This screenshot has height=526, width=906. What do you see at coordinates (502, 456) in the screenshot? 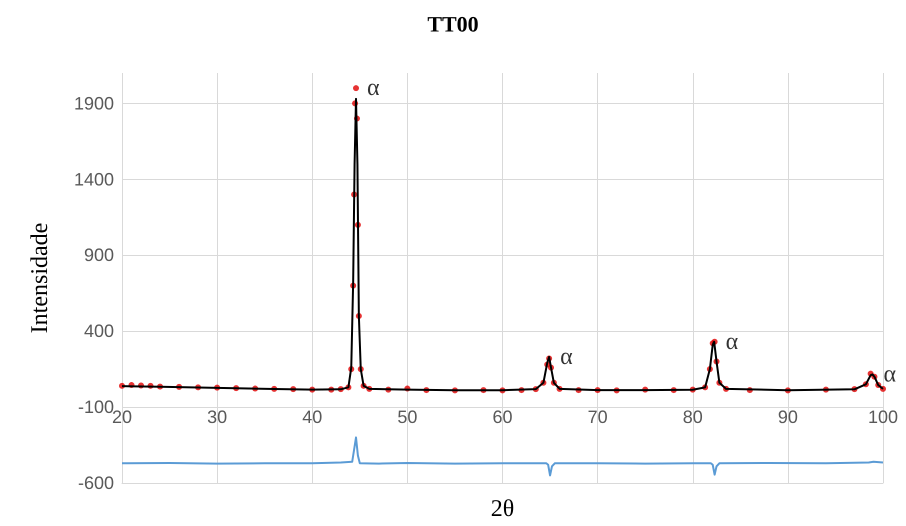
I see `line-series` at bounding box center [502, 456].